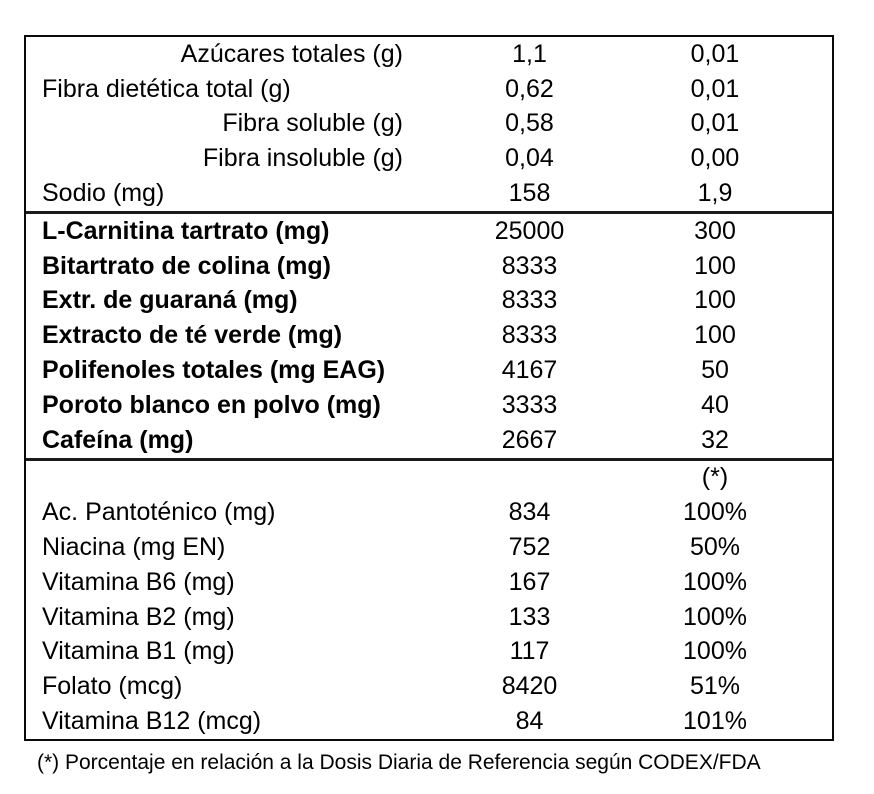 The image size is (874, 794). What do you see at coordinates (429, 54) in the screenshot?
I see `table-row: Azúcares totales (g) 1,1 0,01` at bounding box center [429, 54].